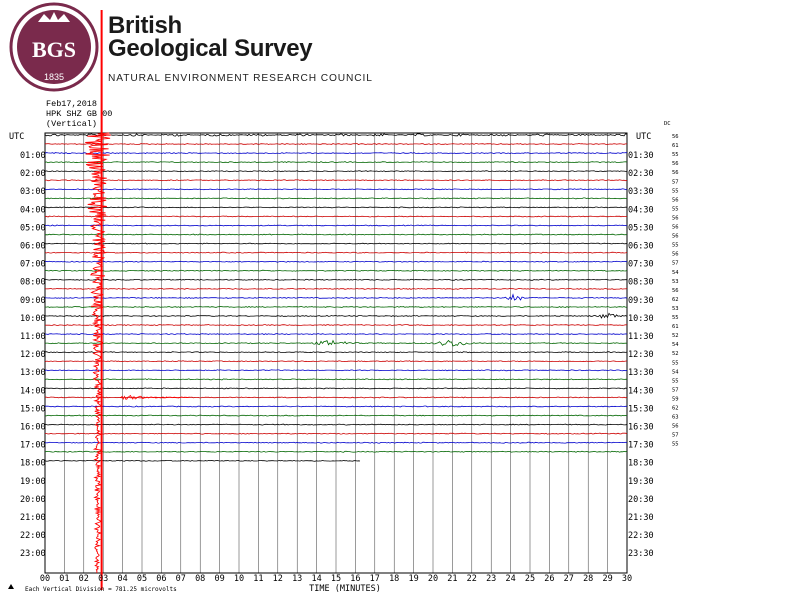 This screenshot has width=800, height=605. What do you see at coordinates (142, 579) in the screenshot?
I see `x-tick-label: 05` at bounding box center [142, 579].